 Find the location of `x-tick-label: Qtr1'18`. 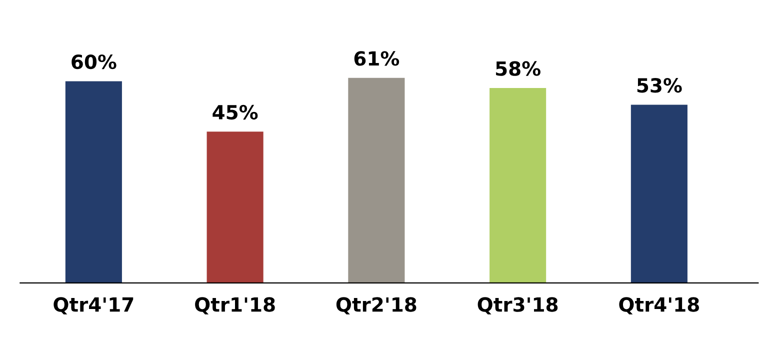

x-tick-label: Qtr1'18 is located at coordinates (235, 305).